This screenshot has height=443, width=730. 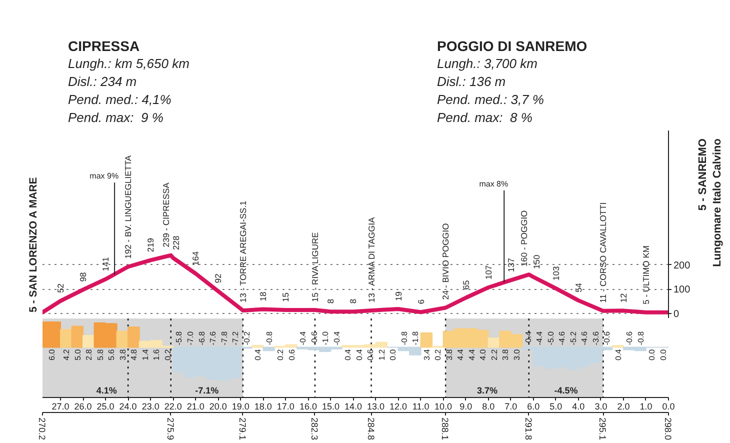 I want to click on data-label: 0.6, so click(x=291, y=354).